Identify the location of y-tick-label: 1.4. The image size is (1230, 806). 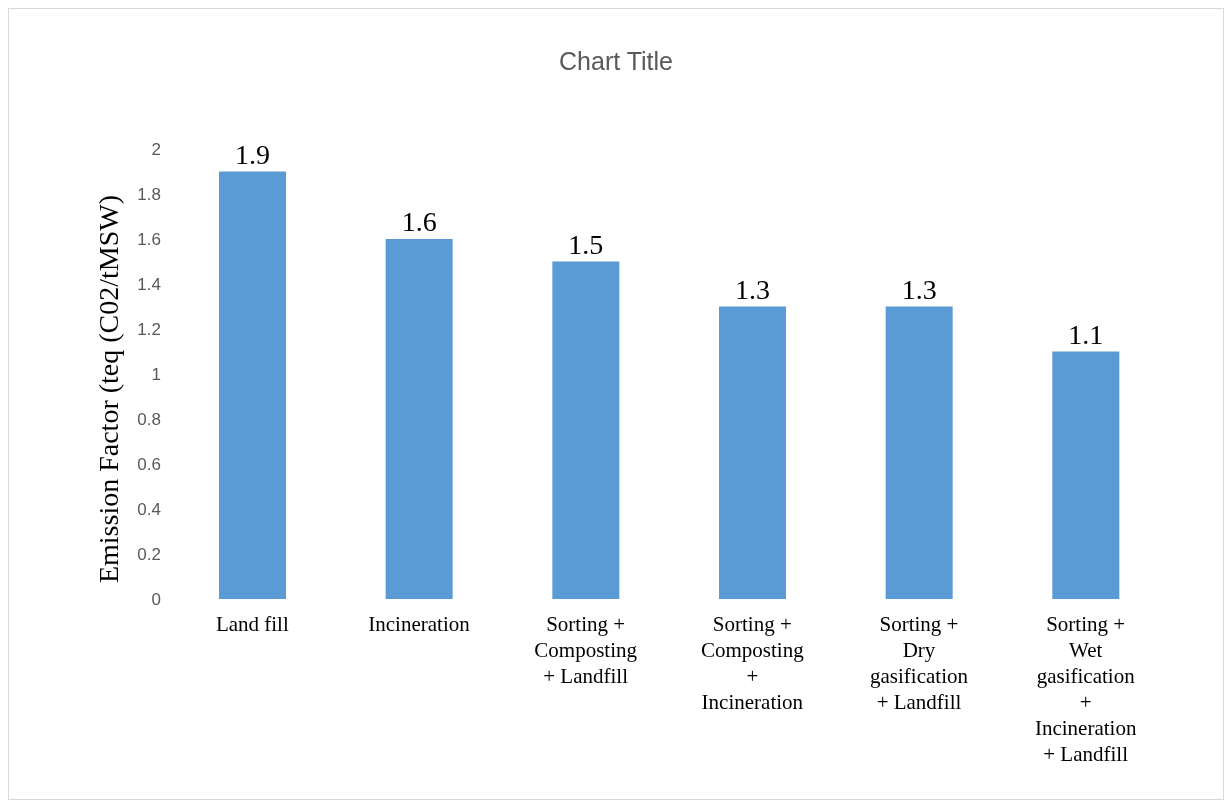
(149, 285).